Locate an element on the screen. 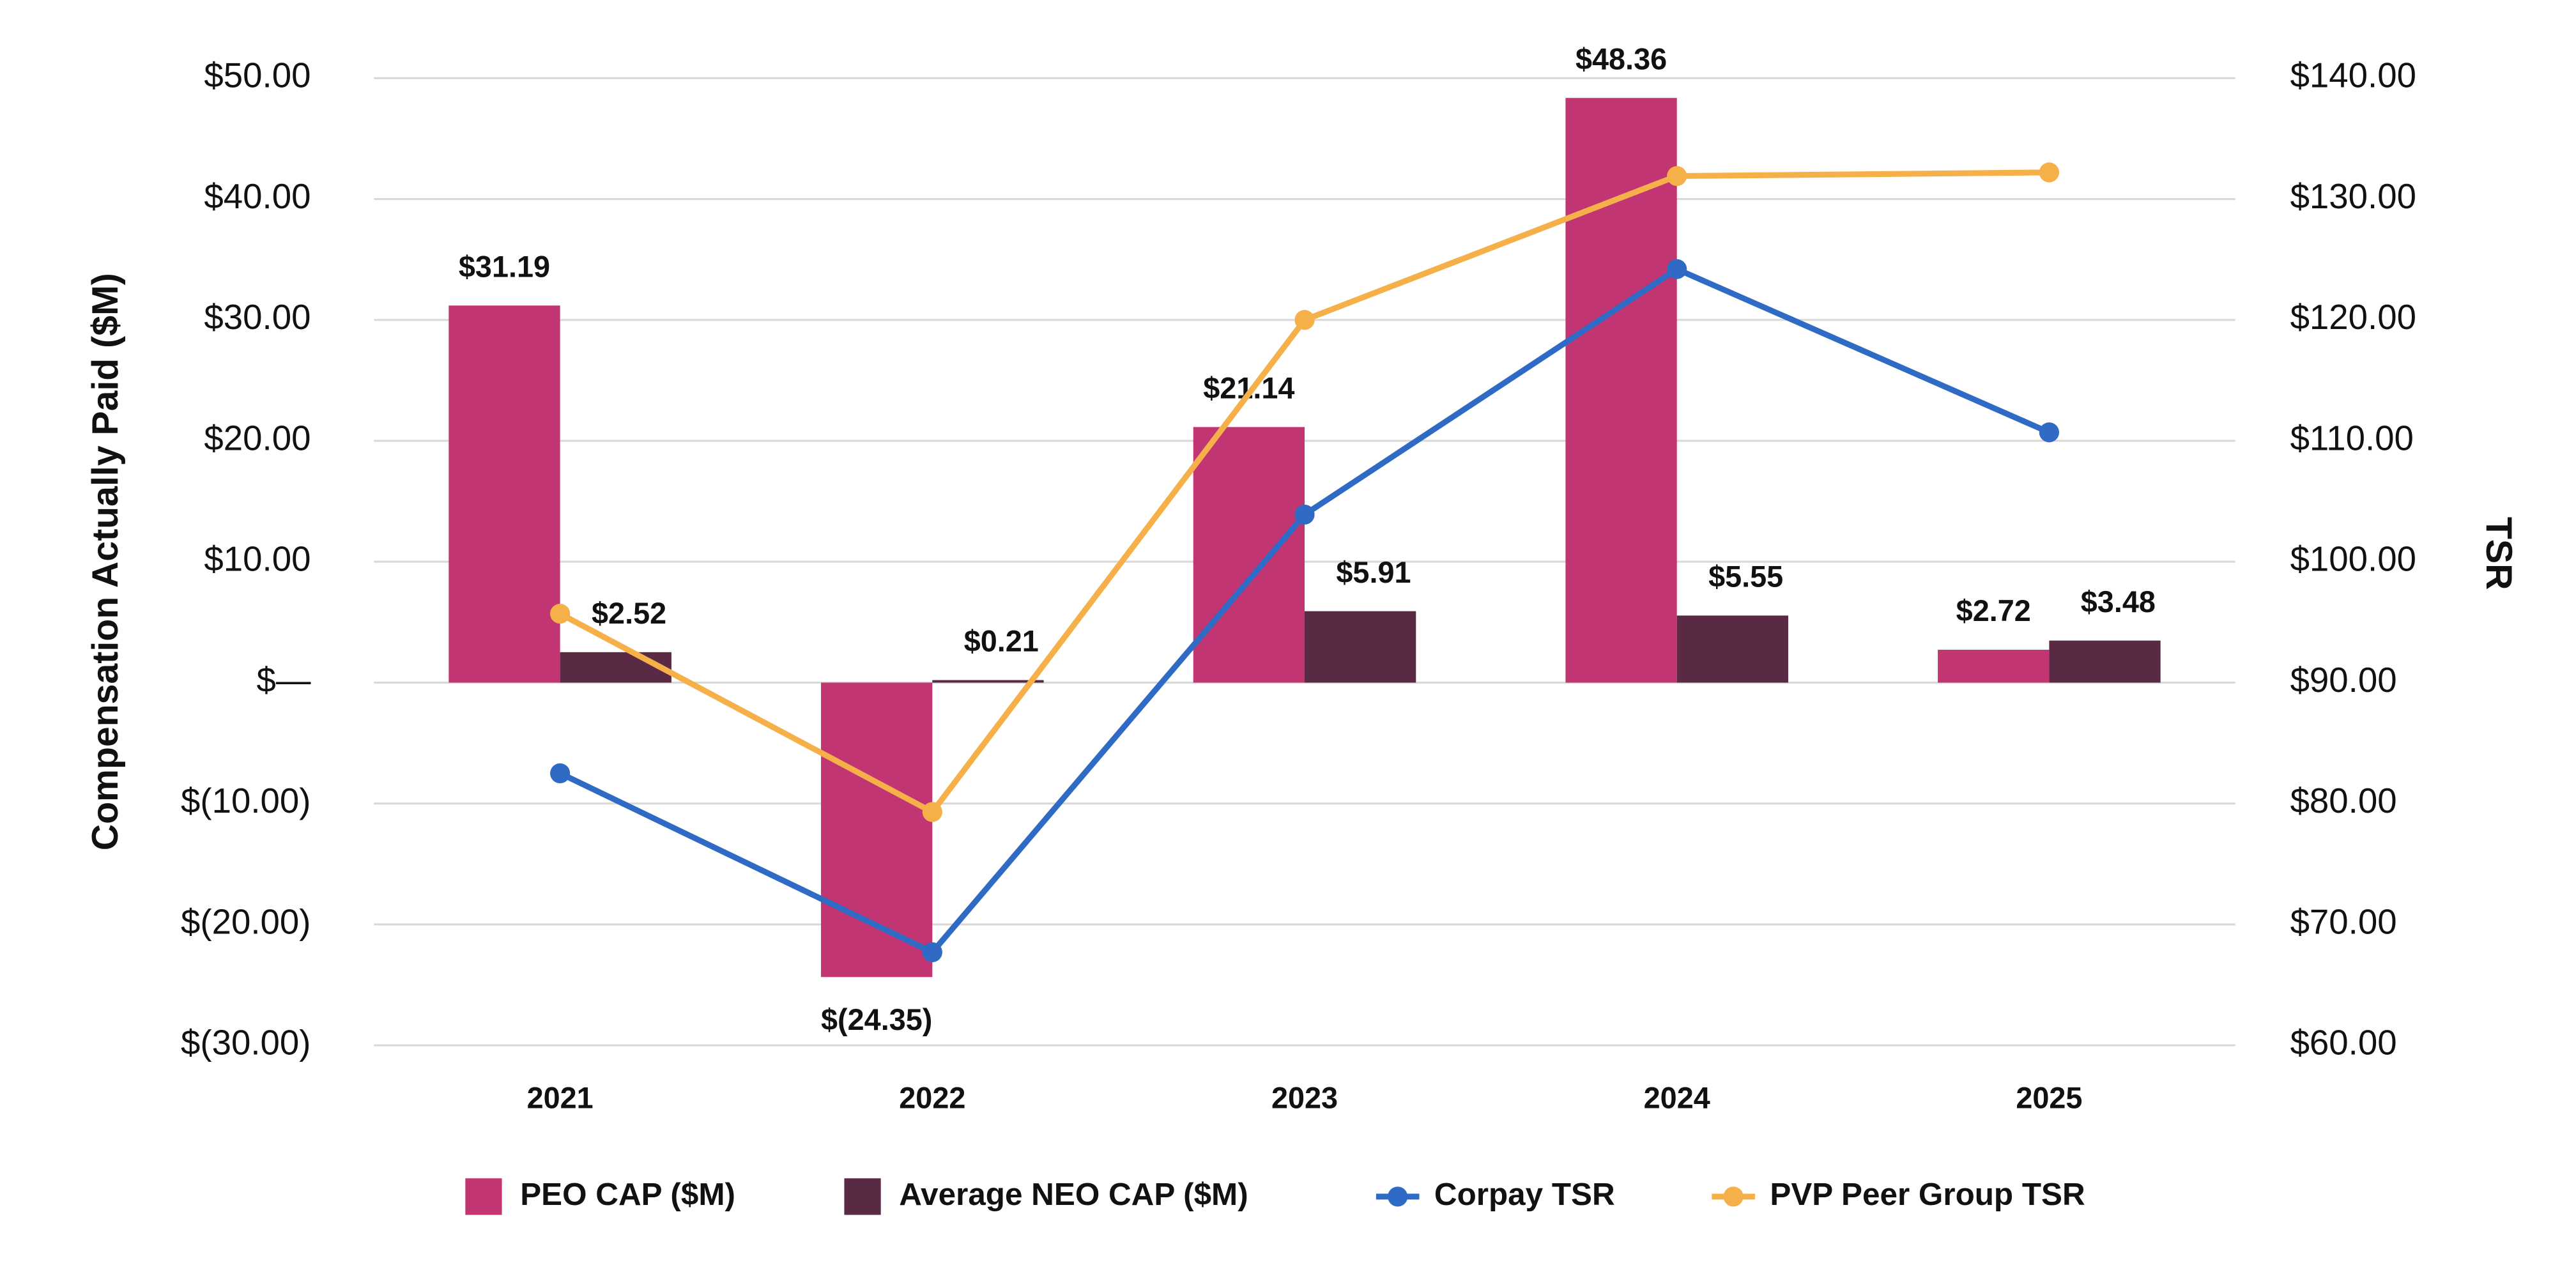 The image size is (2576, 1288). legend-label: PEO CAP ($M) is located at coordinates (627, 1194).